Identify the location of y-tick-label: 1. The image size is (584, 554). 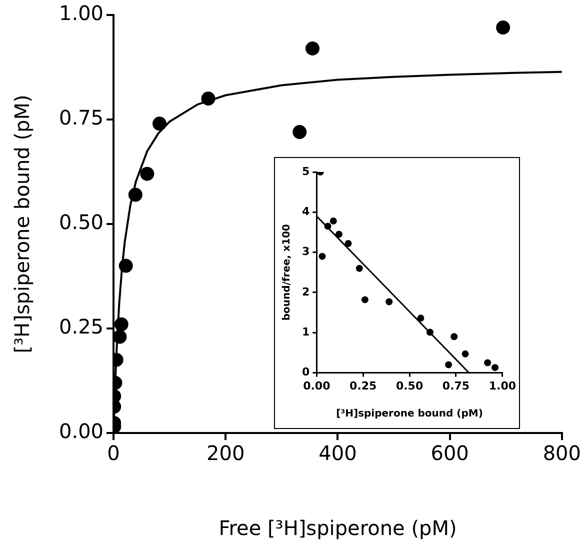
(306, 332).